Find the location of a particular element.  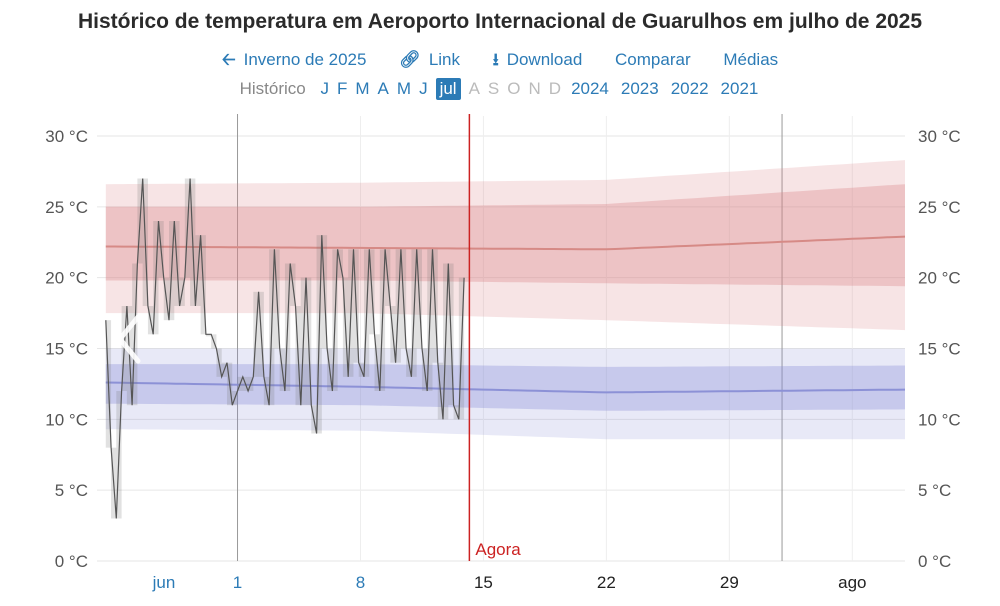

month-6: jul is located at coordinates (448, 89).